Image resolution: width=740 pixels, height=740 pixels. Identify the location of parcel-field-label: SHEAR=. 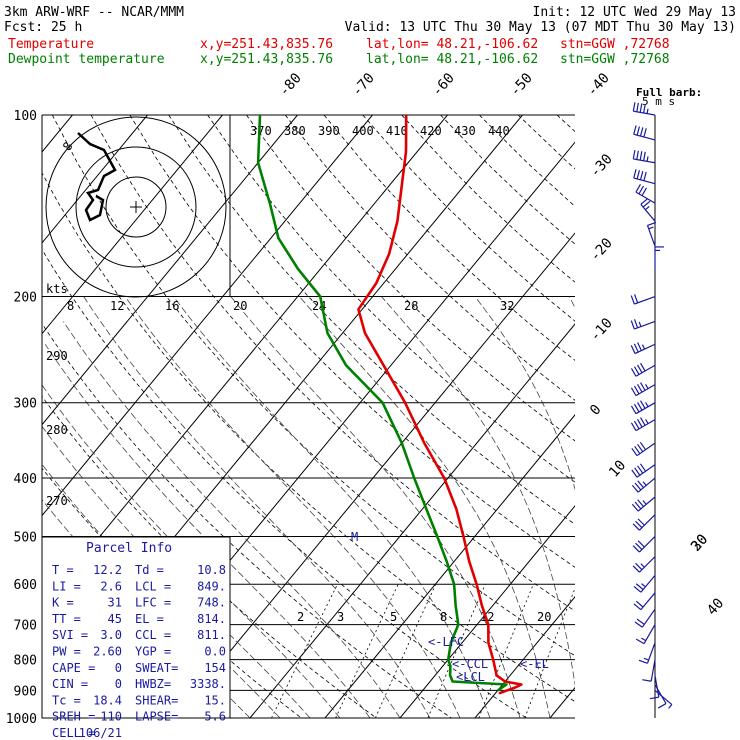
(156, 700).